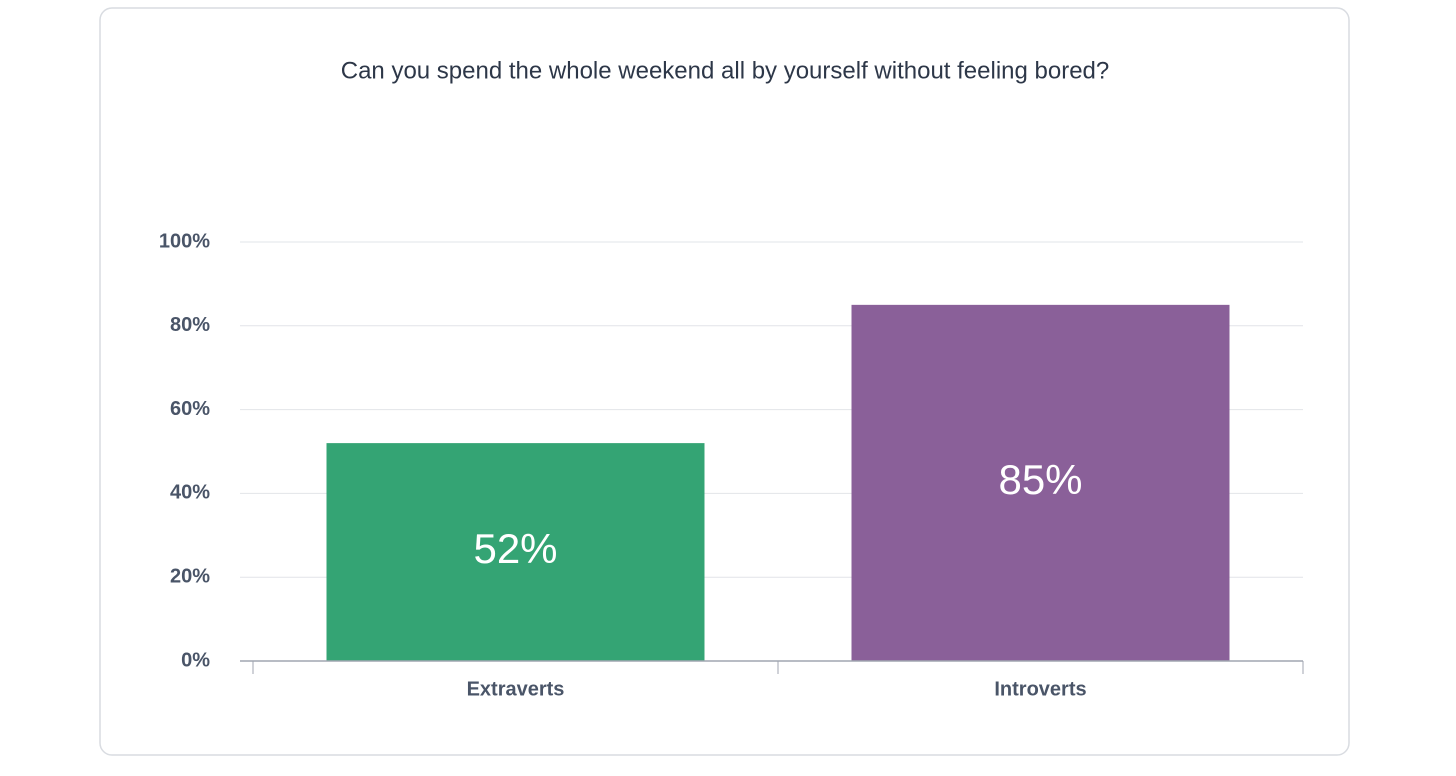  I want to click on y-tick-label: 40%, so click(190, 493).